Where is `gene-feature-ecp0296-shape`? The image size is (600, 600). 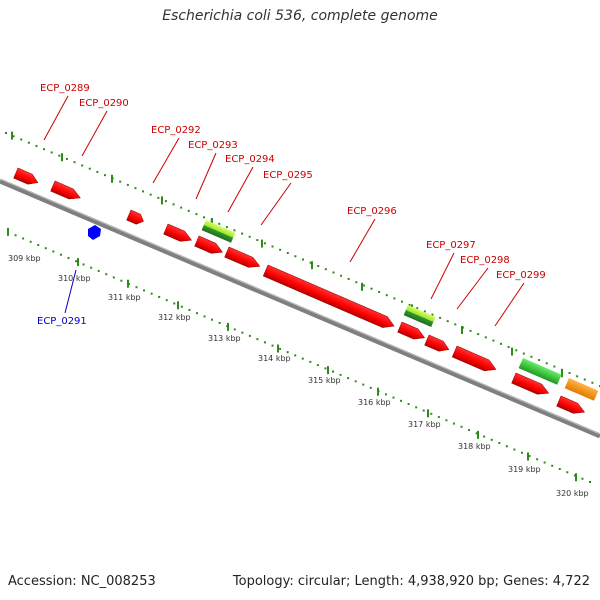 gene-feature-ecp0296-shape is located at coordinates (328, 296).